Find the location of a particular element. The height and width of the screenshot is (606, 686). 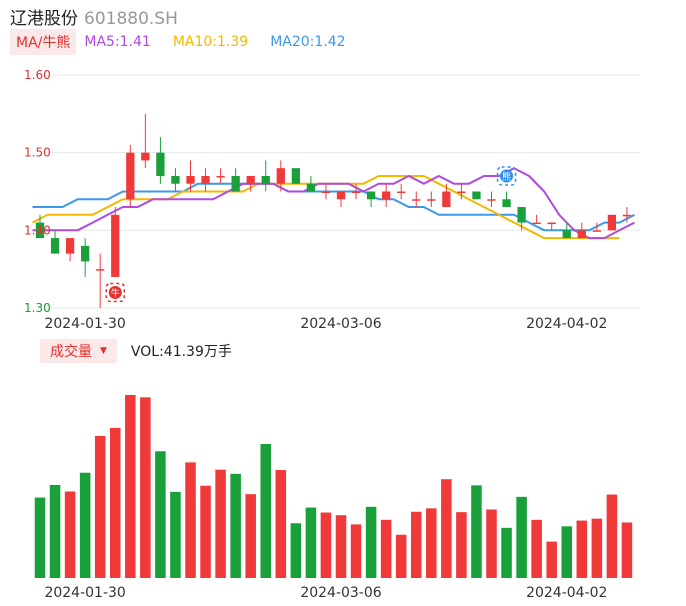

volume-legend: 成交量 ▼ VOL:41.39万手 is located at coordinates (136, 351).